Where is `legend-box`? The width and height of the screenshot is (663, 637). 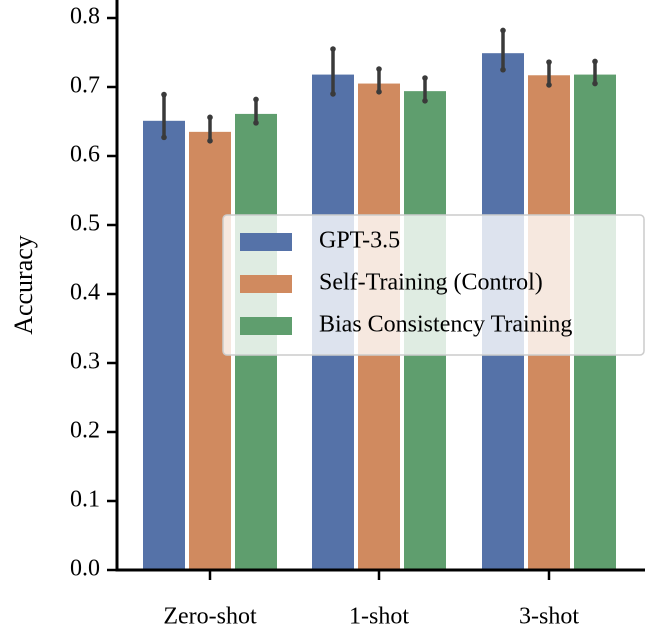
legend-box is located at coordinates (433, 285).